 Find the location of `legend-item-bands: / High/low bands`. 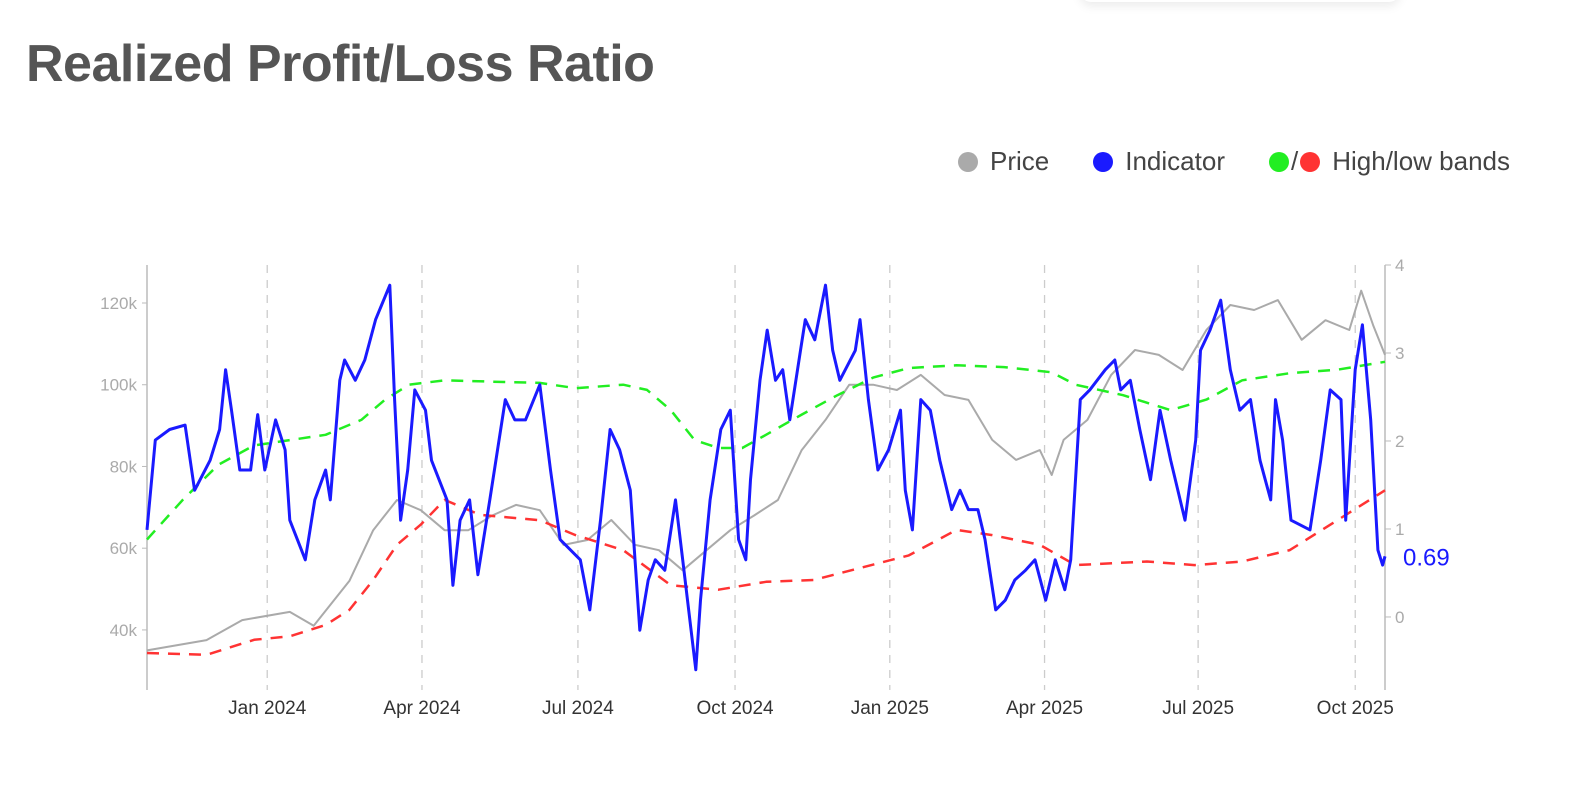

legend-item-bands: / High/low bands is located at coordinates (1389, 161).